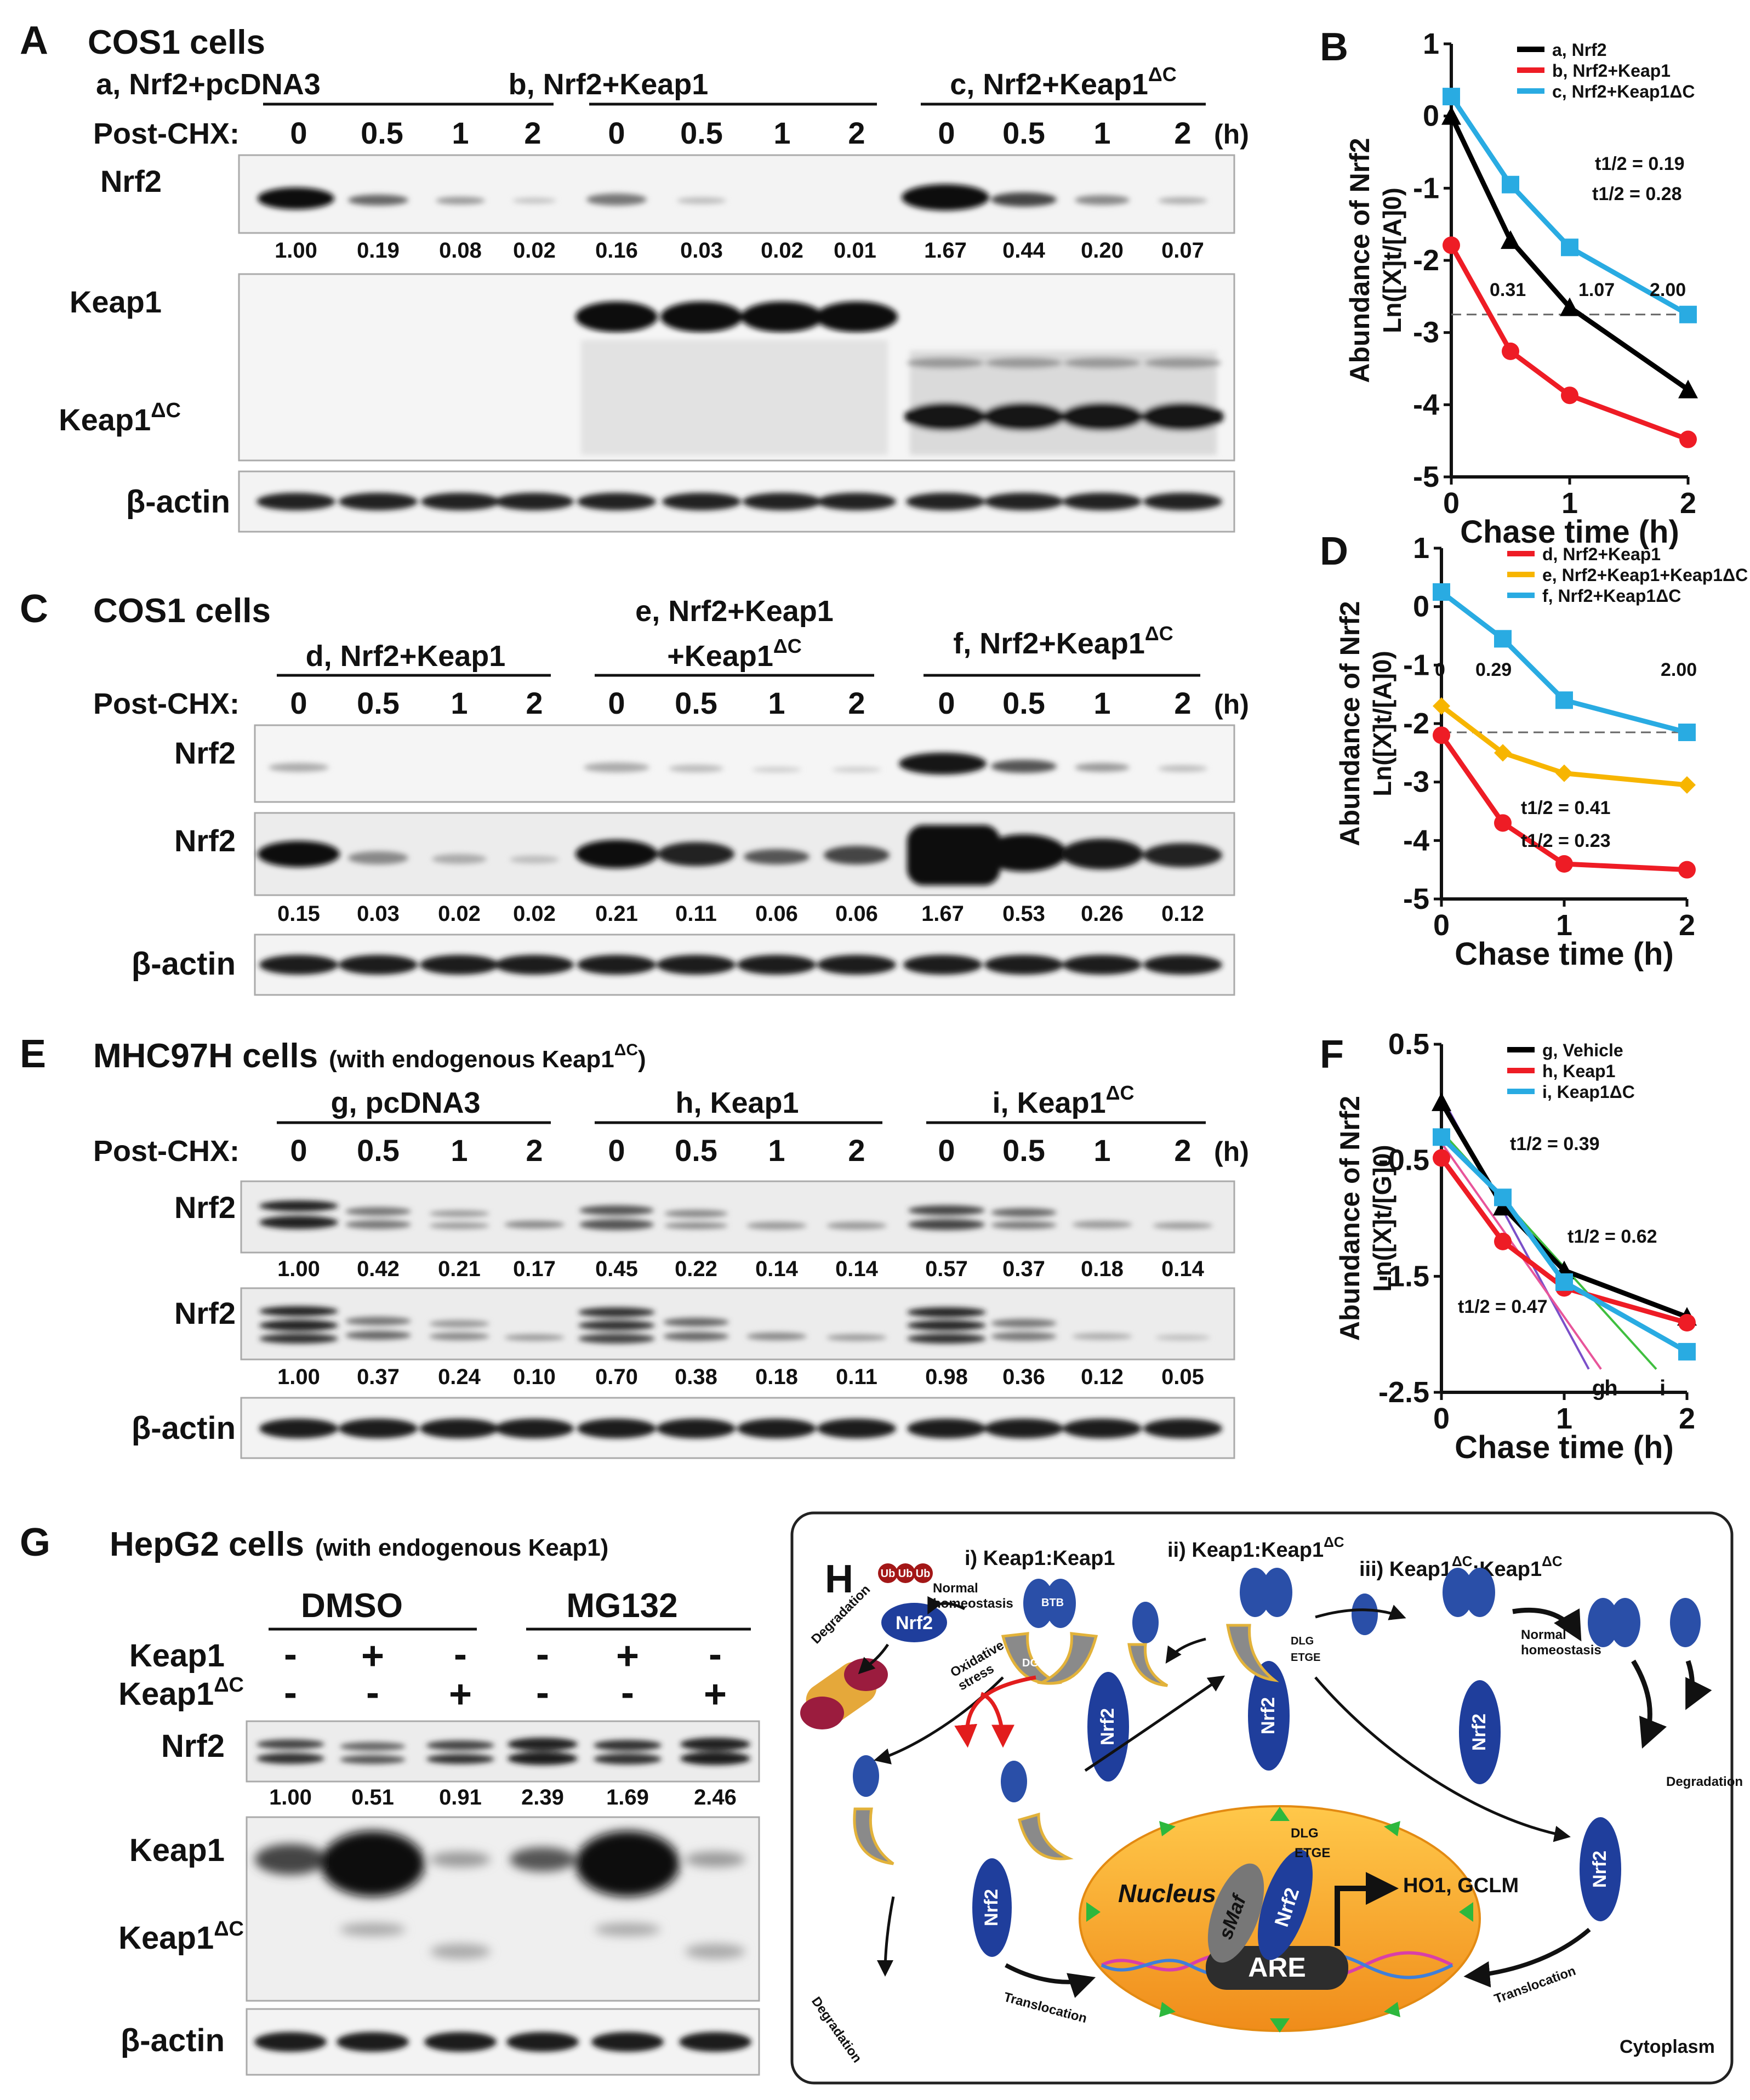  What do you see at coordinates (460, 1797) in the screenshot?
I see `quant-value: 0.91` at bounding box center [460, 1797].